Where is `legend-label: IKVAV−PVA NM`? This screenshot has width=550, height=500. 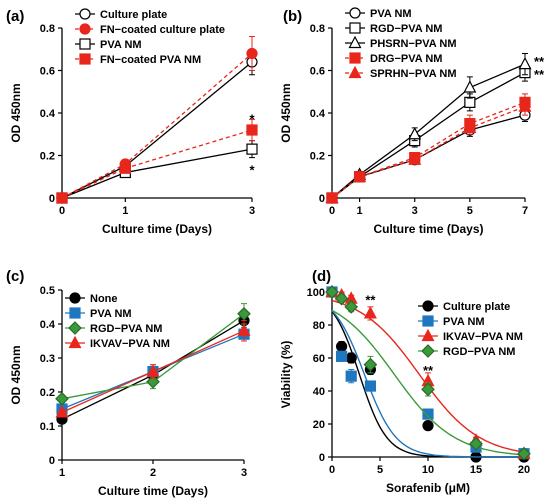
legend-label: IKVAV−PVA NM is located at coordinates (483, 337).